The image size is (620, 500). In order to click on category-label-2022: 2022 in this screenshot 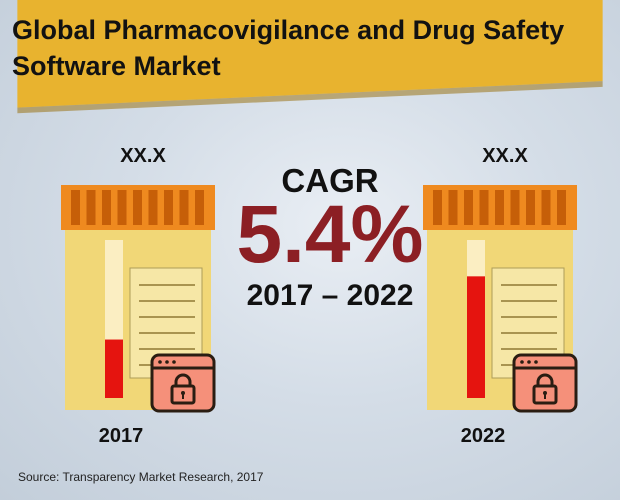, I will do `click(483, 436)`.